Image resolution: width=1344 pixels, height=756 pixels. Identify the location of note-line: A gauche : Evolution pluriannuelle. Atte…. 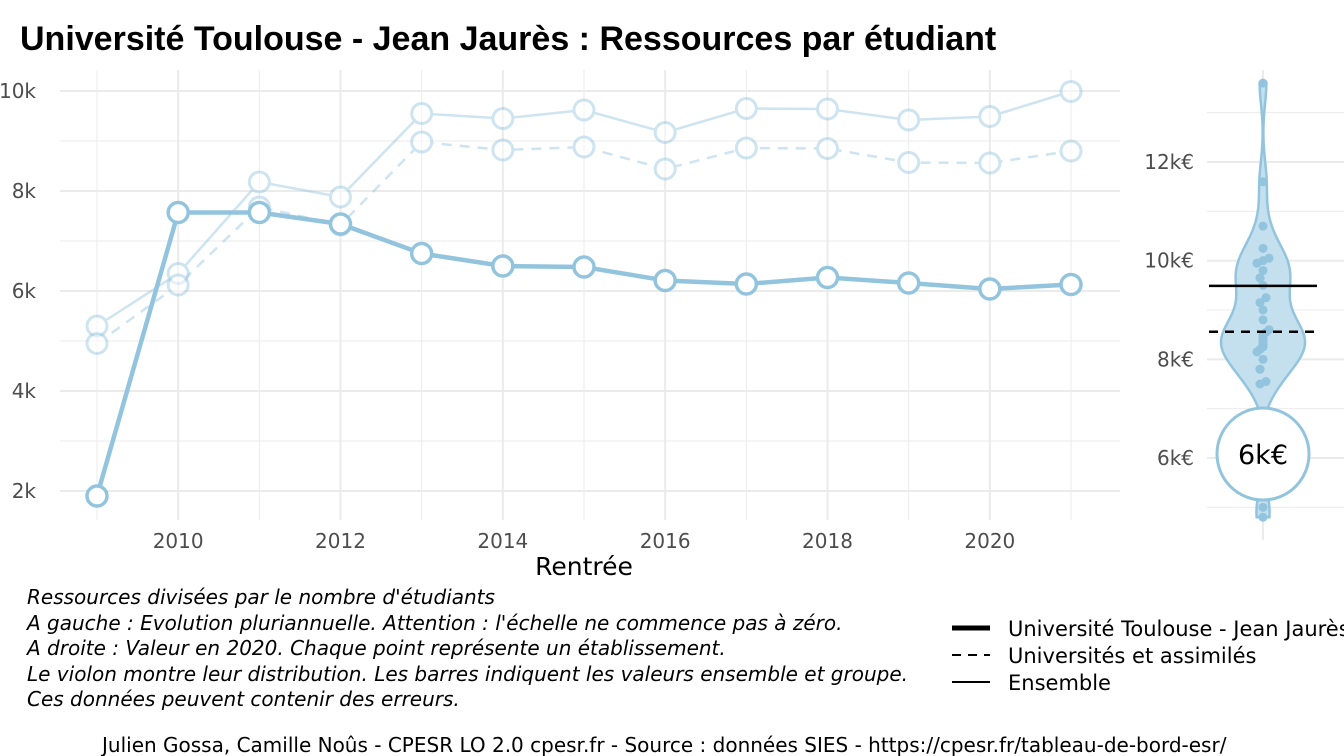
(434, 623).